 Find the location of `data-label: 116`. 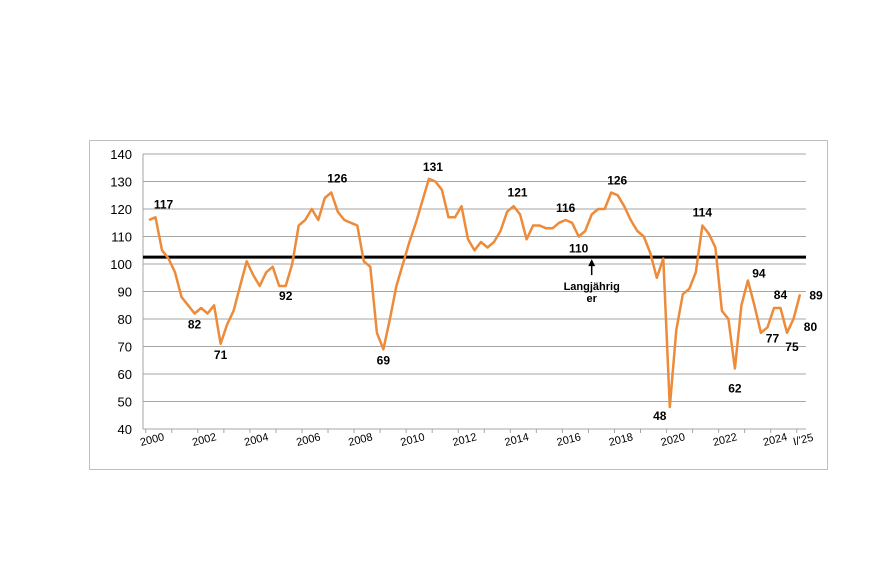

data-label: 116 is located at coordinates (566, 208).